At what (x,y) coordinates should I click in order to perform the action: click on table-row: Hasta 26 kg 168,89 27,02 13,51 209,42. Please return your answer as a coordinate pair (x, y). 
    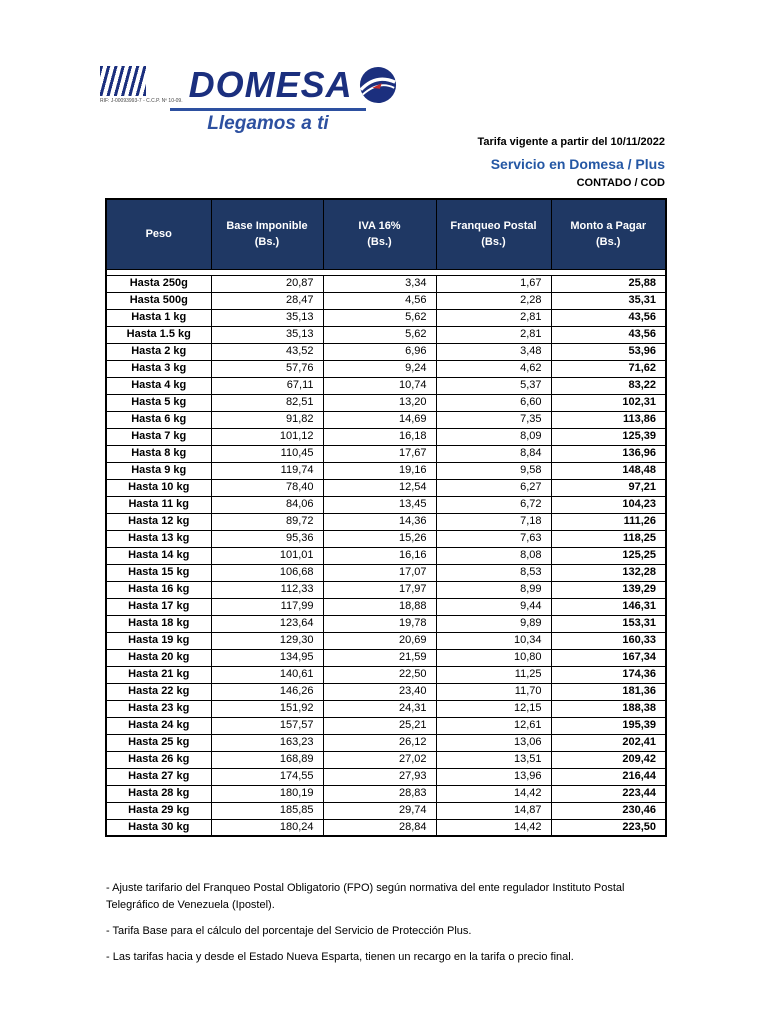
    Looking at the image, I should click on (386, 759).